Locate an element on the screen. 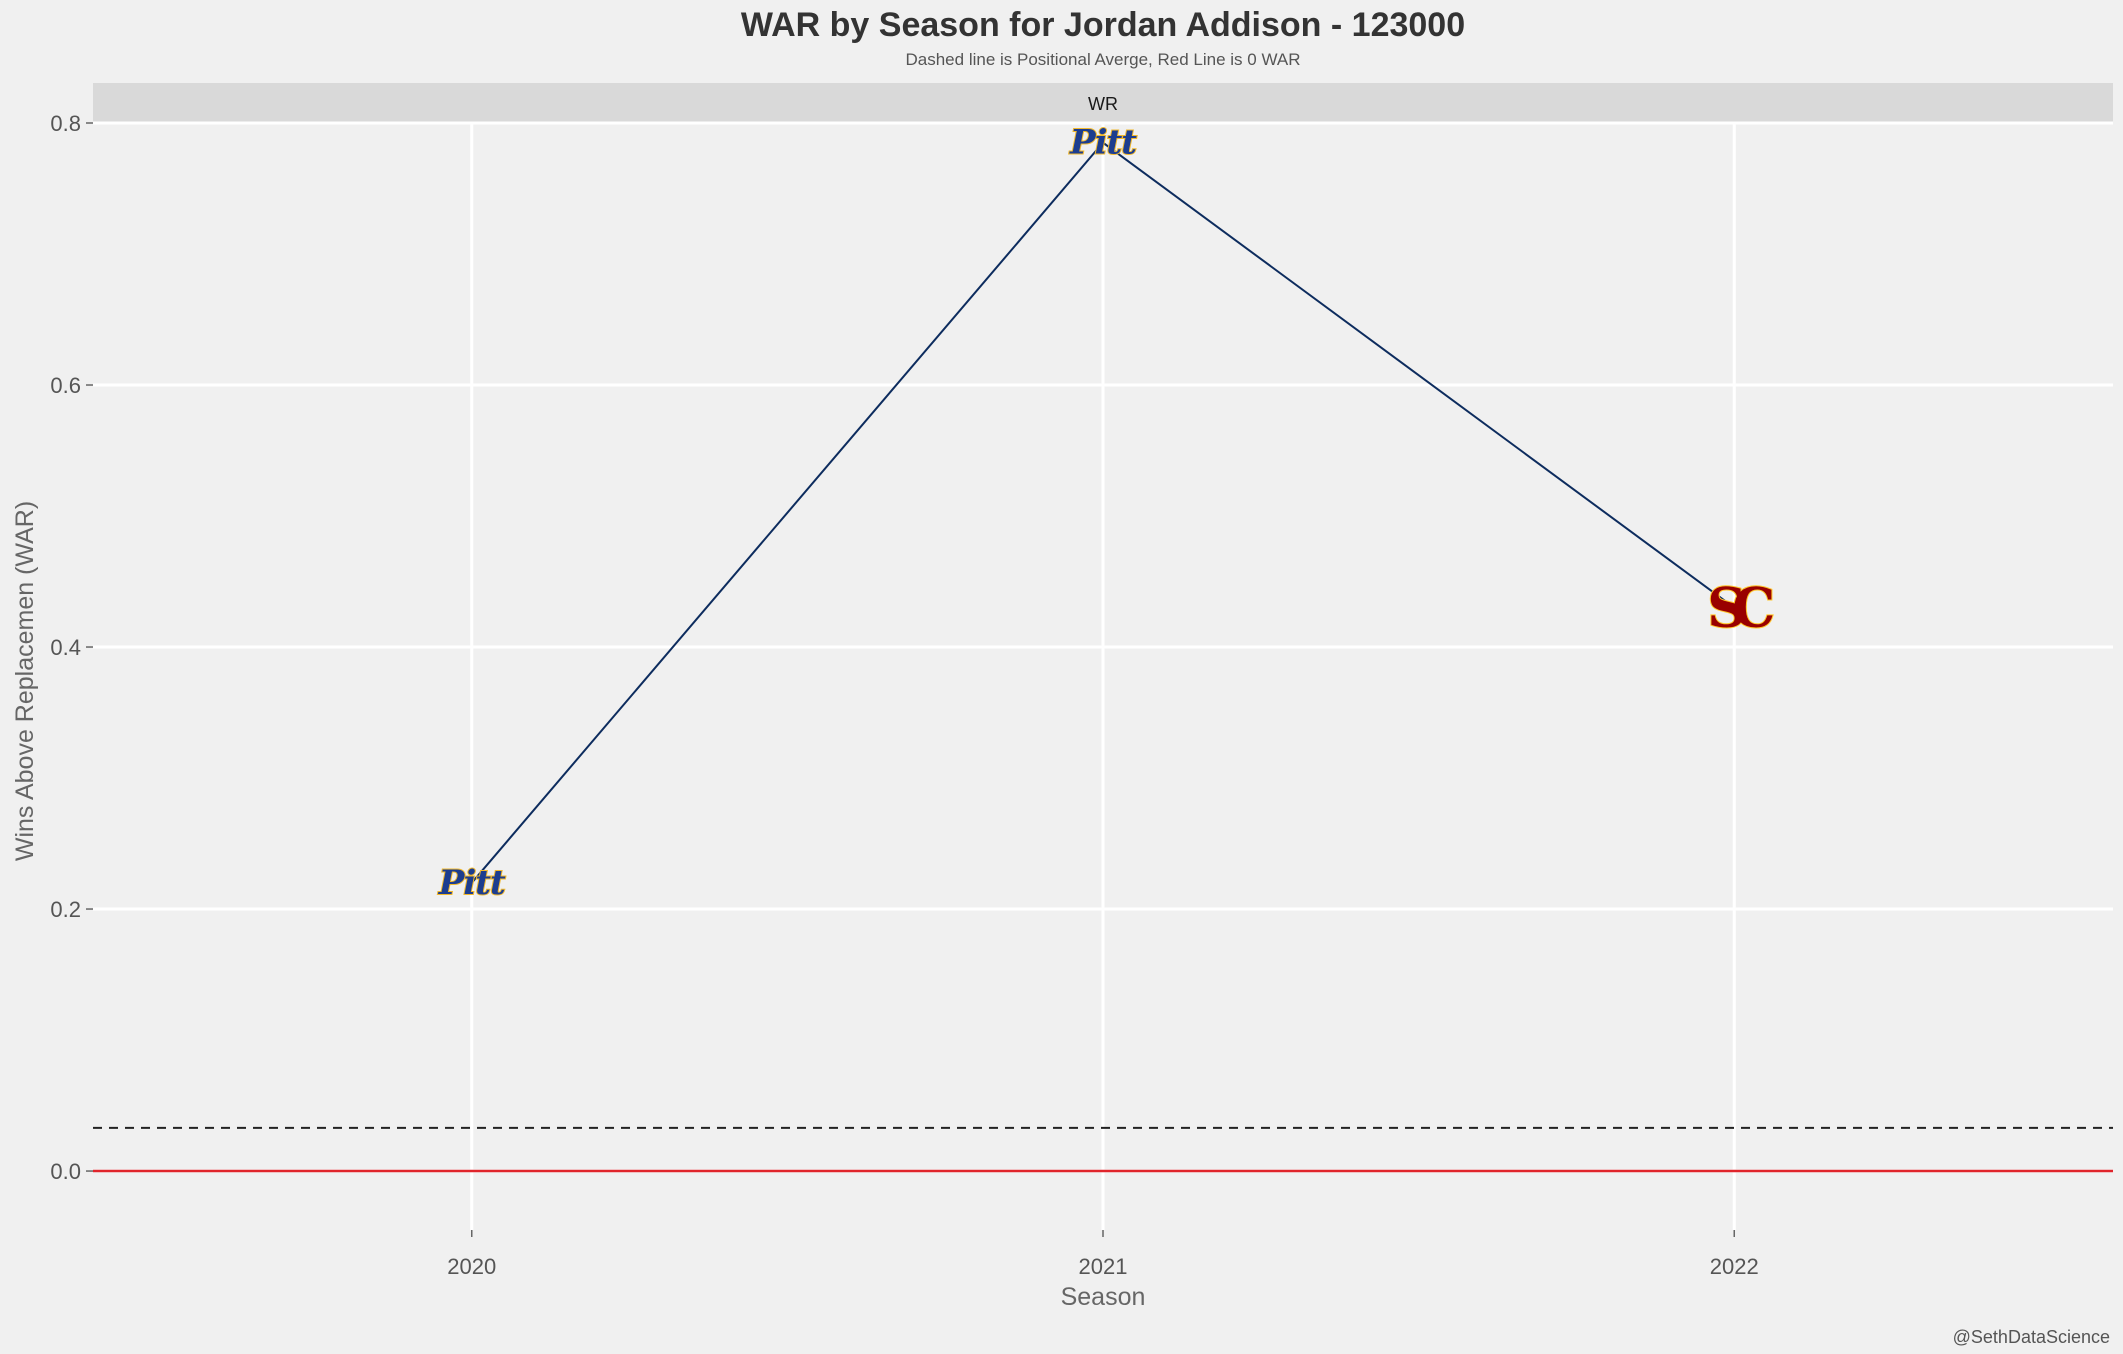 This screenshot has width=2123, height=1354. y-tick-label: 0.4 is located at coordinates (65, 647).